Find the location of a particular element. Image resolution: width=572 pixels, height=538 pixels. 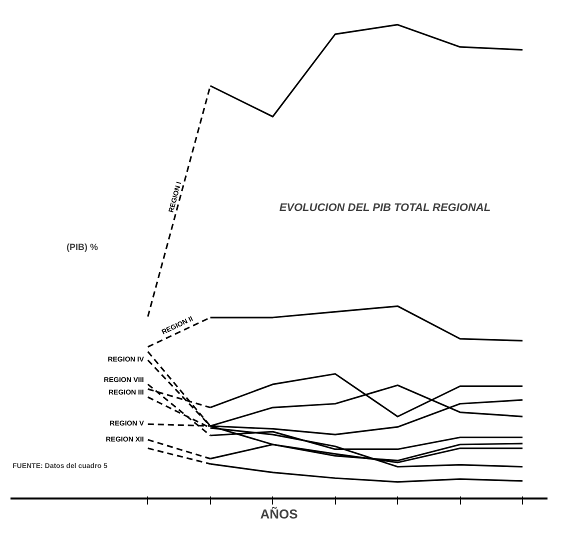

text: EVOLUCION DEL PIB TOTAL REGIONAL is located at coordinates (385, 208).